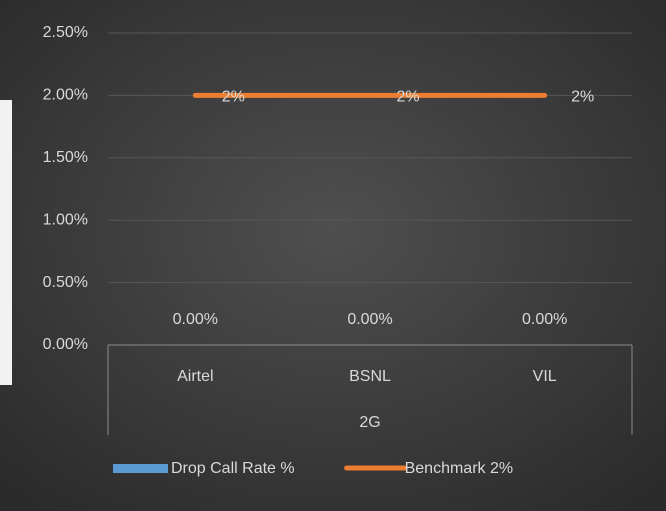  I want to click on legend-label: Benchmark 2%, so click(459, 468).